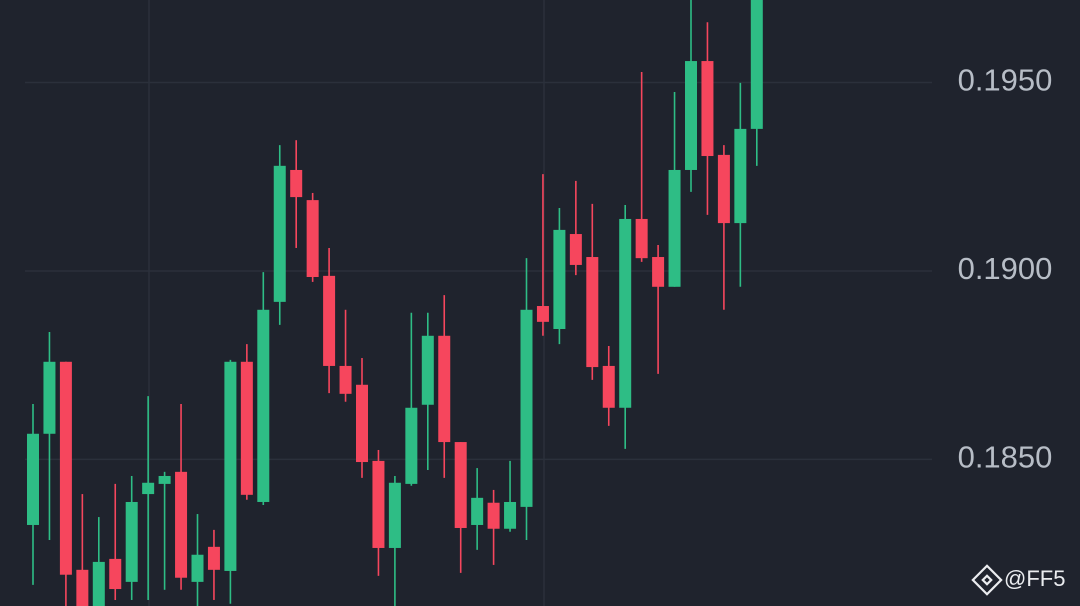 The image size is (1080, 606). I want to click on watermark-text: @FF5, so click(1034, 578).